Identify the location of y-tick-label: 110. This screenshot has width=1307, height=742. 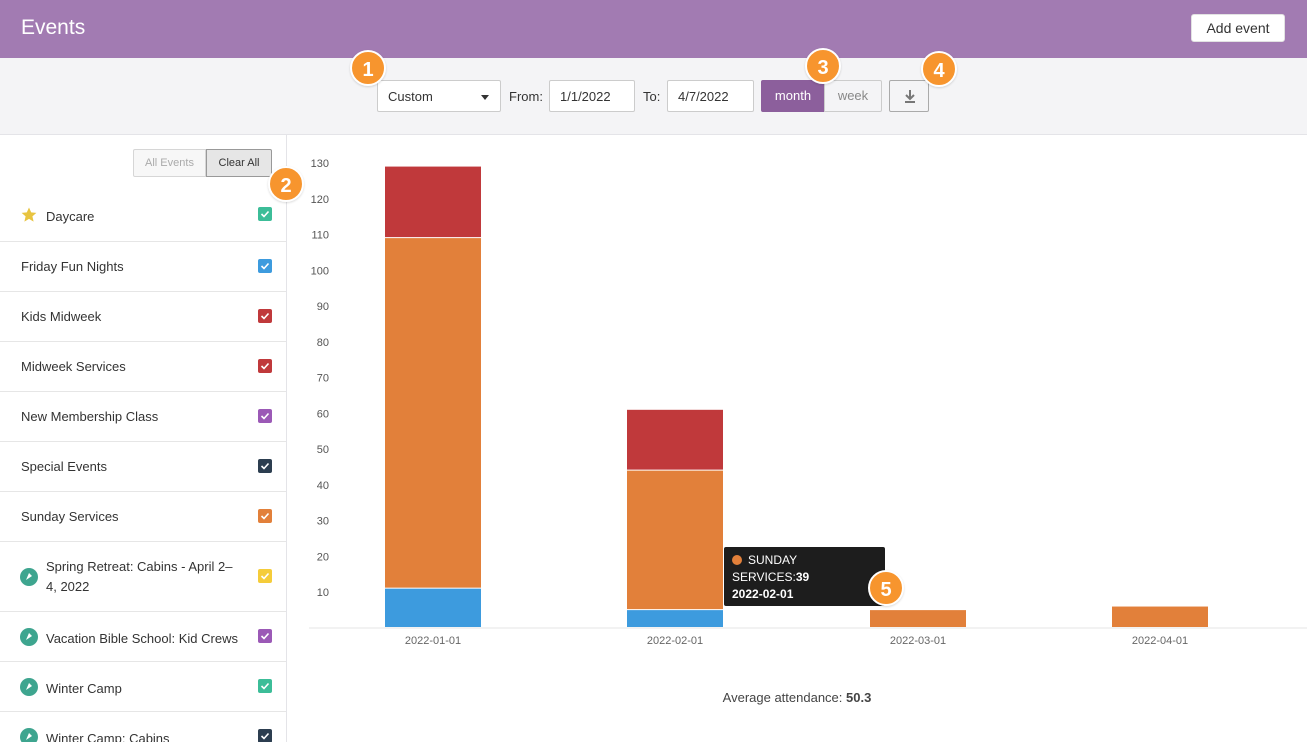
(320, 236).